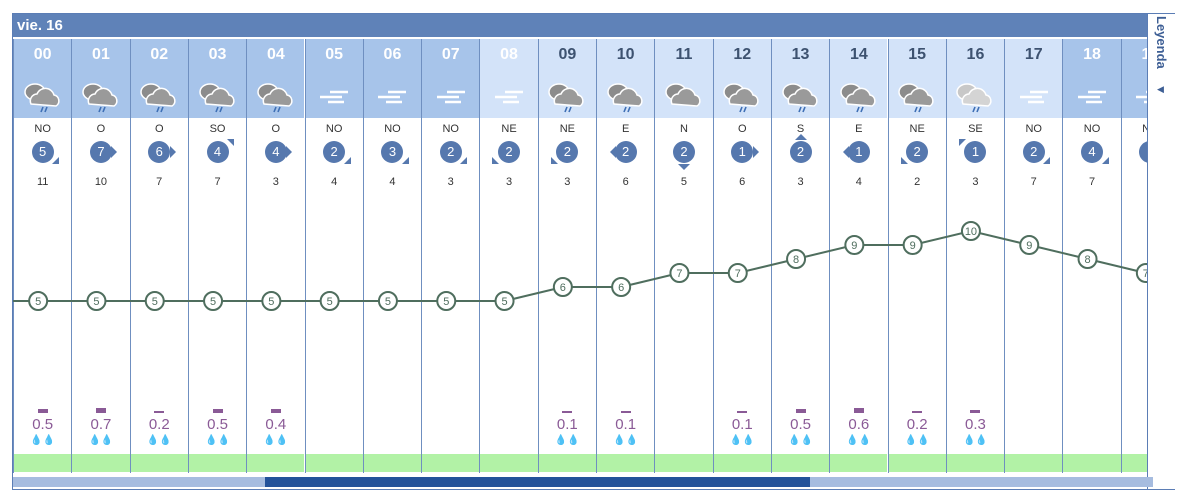 The image size is (1200, 502). I want to click on hour-column-02: 02 O 6 7 0.2 💧💧, so click(158, 256).